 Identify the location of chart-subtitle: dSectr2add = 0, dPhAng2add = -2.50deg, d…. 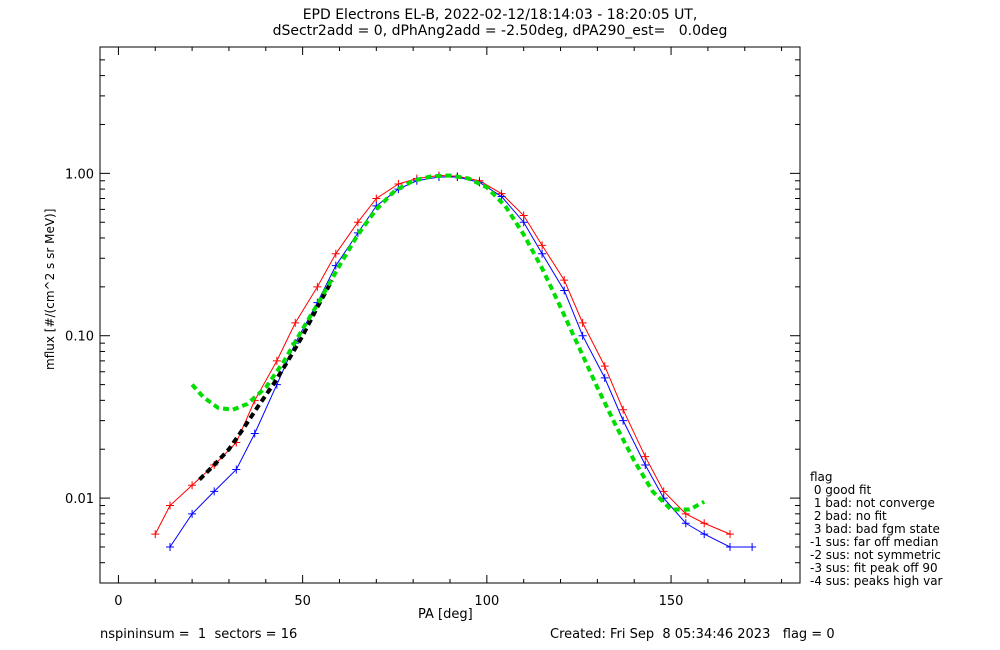
(500, 31).